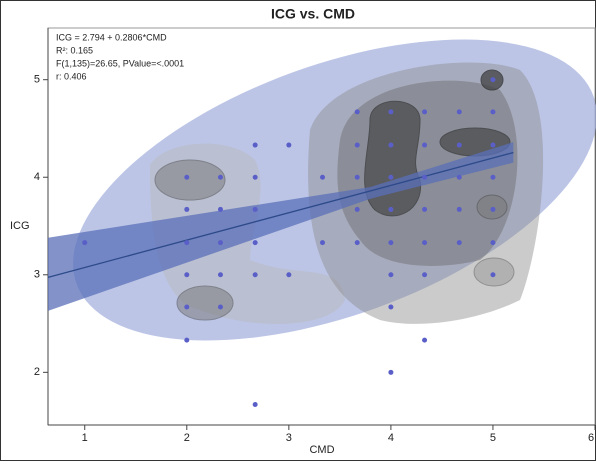  What do you see at coordinates (71, 76) in the screenshot?
I see `annotation: r: 0.406` at bounding box center [71, 76].